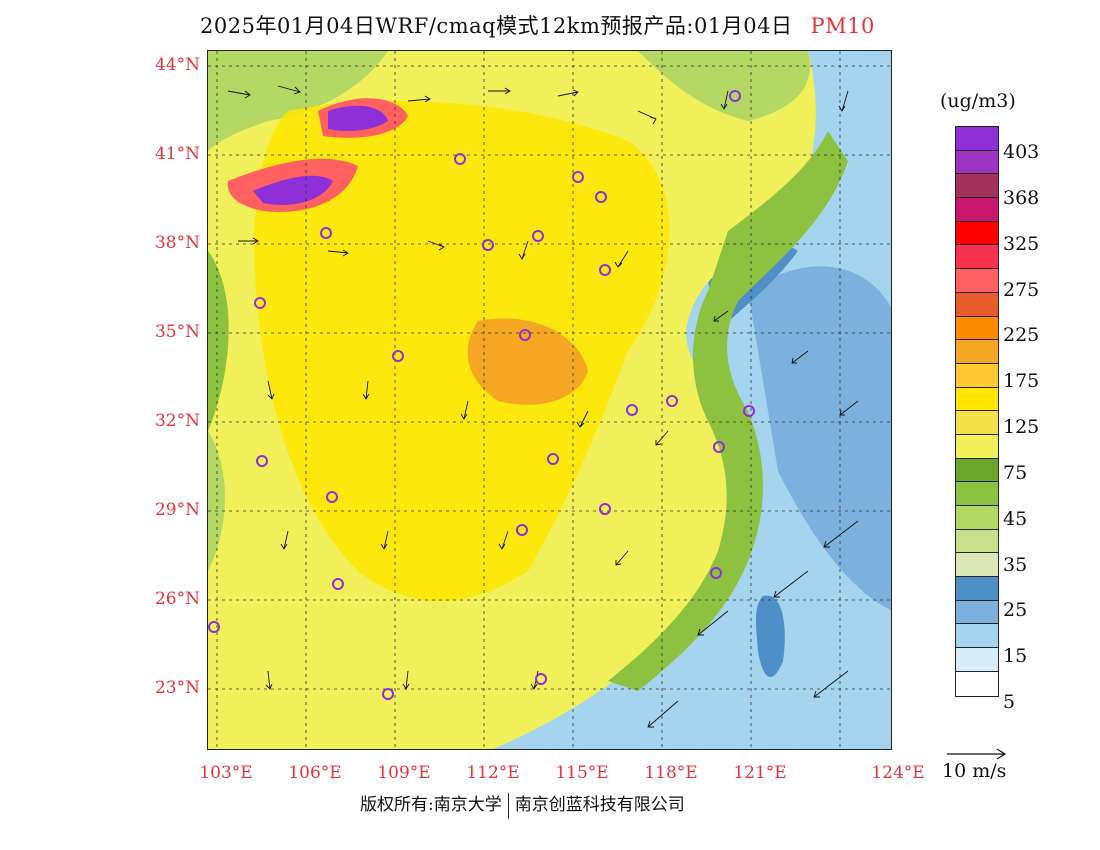 The image size is (1100, 850). I want to click on lat-label-32: 32°N, so click(177, 421).